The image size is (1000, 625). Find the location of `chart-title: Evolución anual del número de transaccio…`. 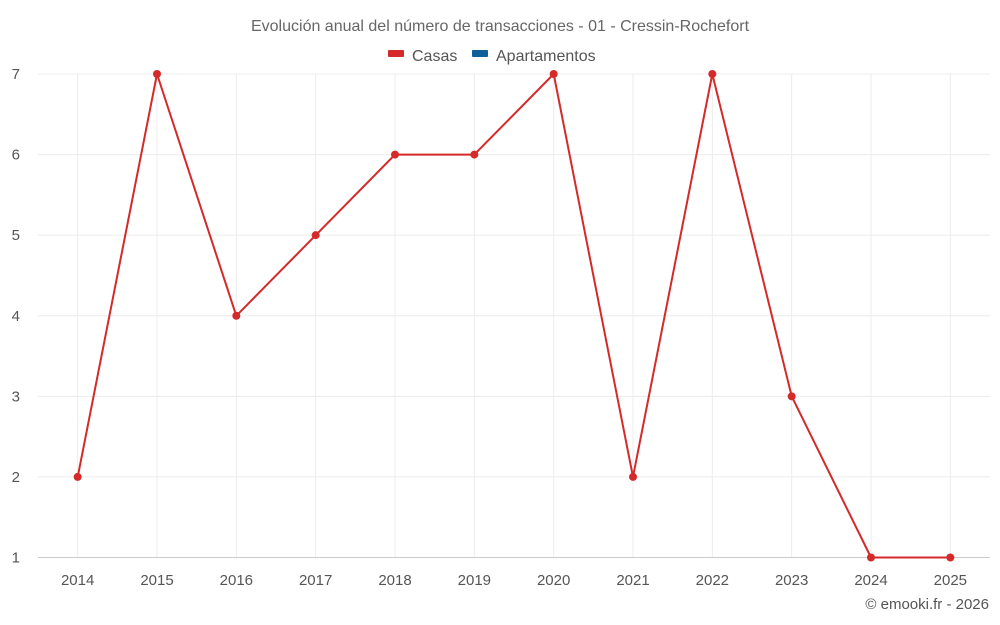

chart-title: Evolución anual del número de transaccio… is located at coordinates (500, 26).